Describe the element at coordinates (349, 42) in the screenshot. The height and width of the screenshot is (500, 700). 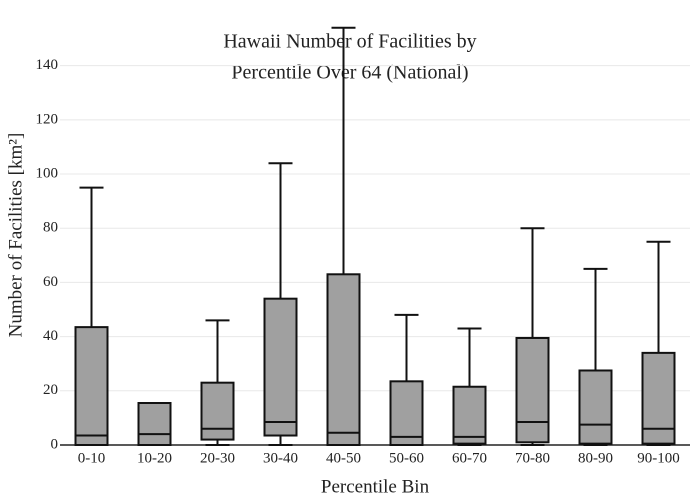
I see `chart-title: Hawaii Number of Facilities by` at that location.